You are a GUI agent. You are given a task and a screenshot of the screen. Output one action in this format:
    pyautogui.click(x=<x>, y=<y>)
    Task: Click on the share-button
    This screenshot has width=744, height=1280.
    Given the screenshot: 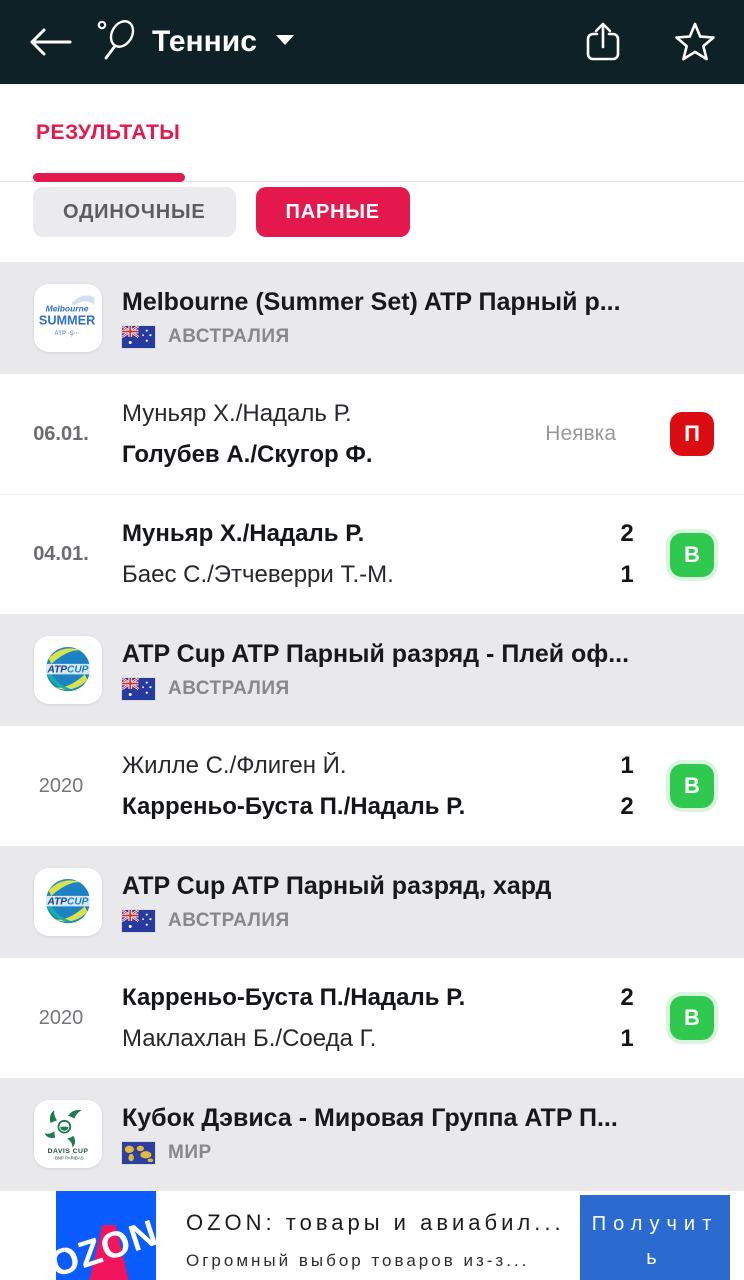 What is the action you would take?
    pyautogui.click(x=603, y=42)
    